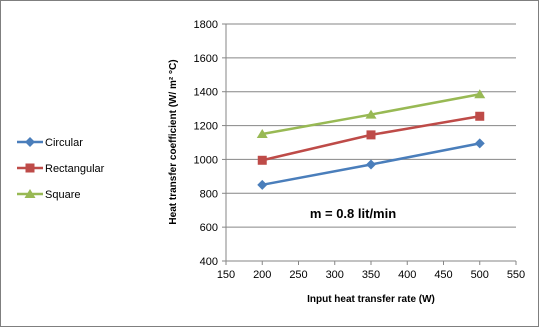  I want to click on x-tick-label: 400, so click(407, 275).